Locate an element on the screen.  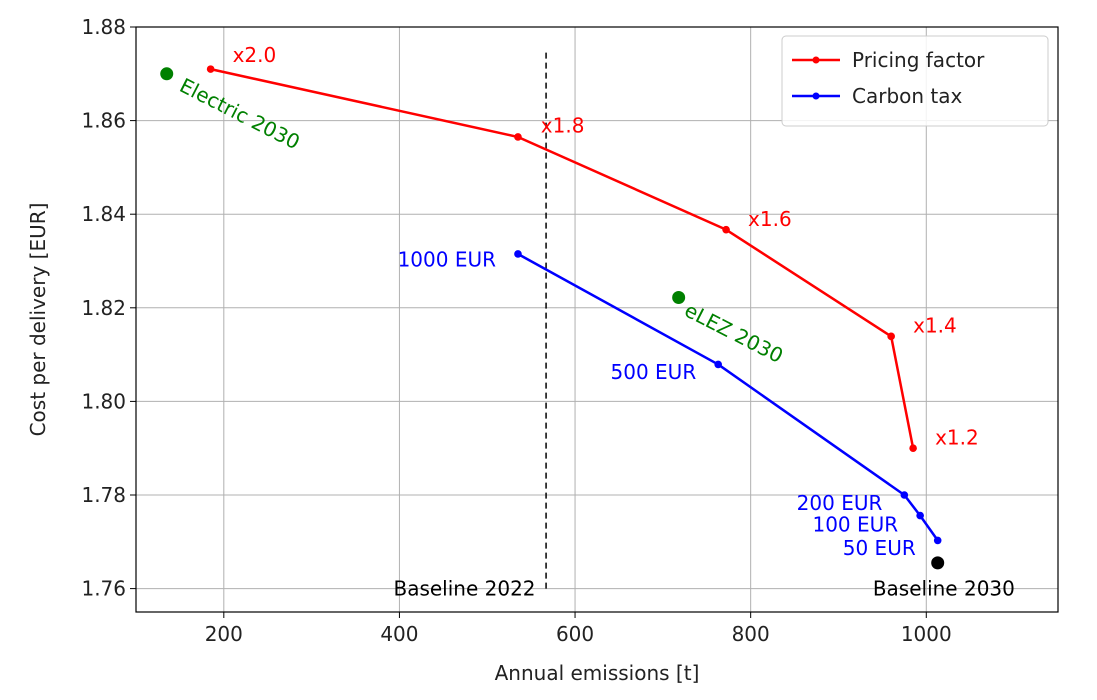
y-tick-label: 1.80 is located at coordinates (103, 401).